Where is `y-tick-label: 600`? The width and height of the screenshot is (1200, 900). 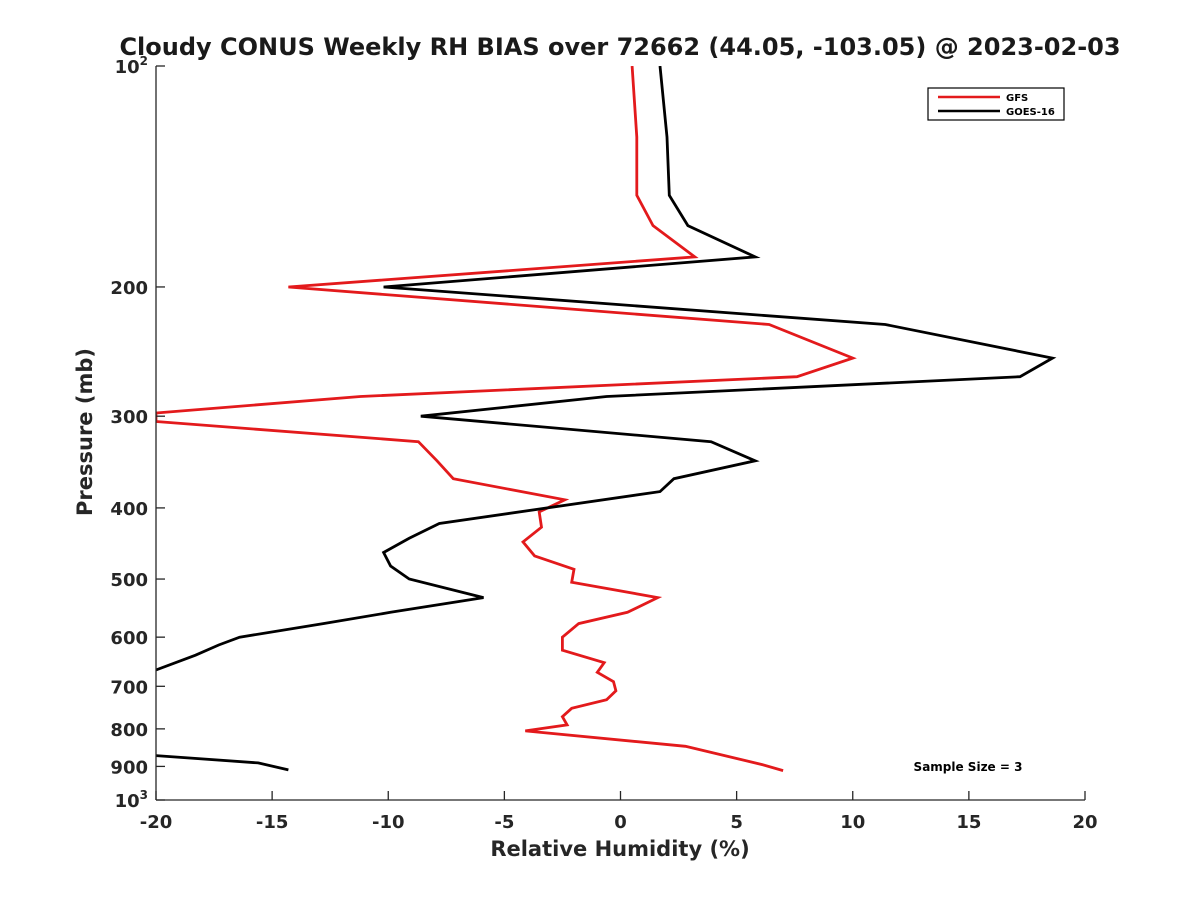 y-tick-label: 600 is located at coordinates (129, 638).